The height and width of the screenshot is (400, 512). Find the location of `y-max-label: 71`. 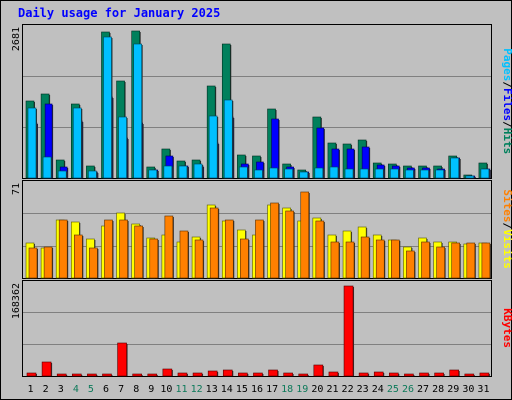

y-max-label: 71 is located at coordinates (16, 189).